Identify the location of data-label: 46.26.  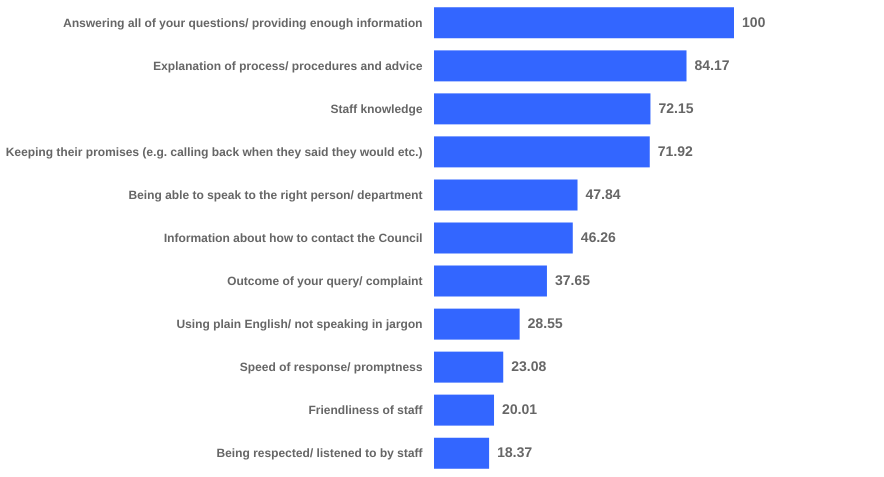
(598, 237).